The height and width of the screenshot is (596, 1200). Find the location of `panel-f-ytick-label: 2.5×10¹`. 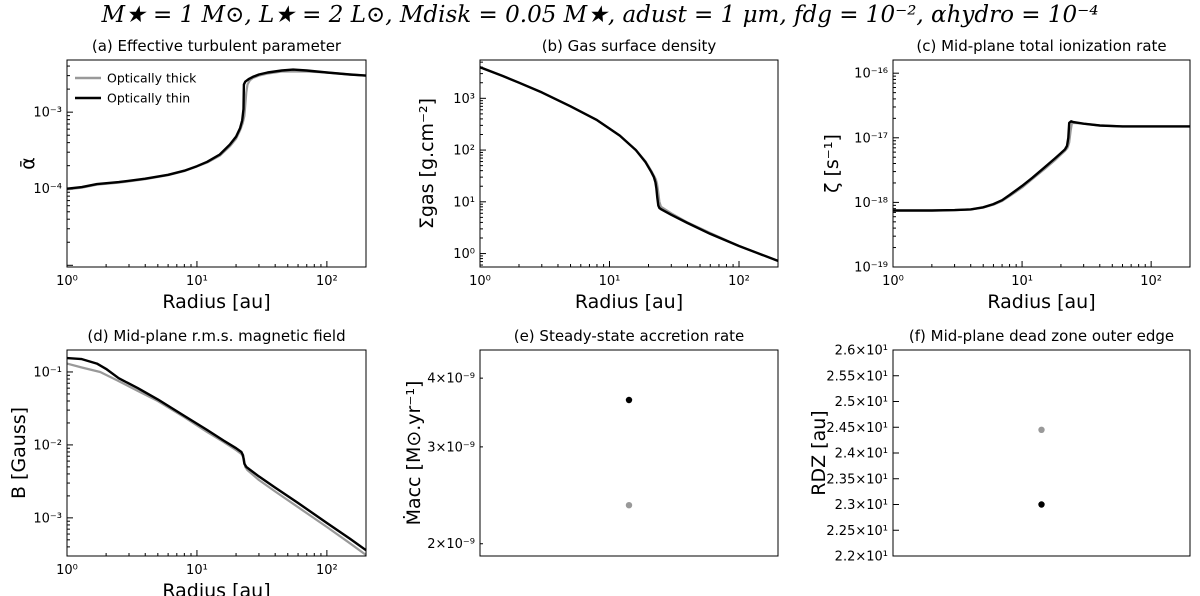

panel-f-ytick-label: 2.5×10¹ is located at coordinates (861, 402).